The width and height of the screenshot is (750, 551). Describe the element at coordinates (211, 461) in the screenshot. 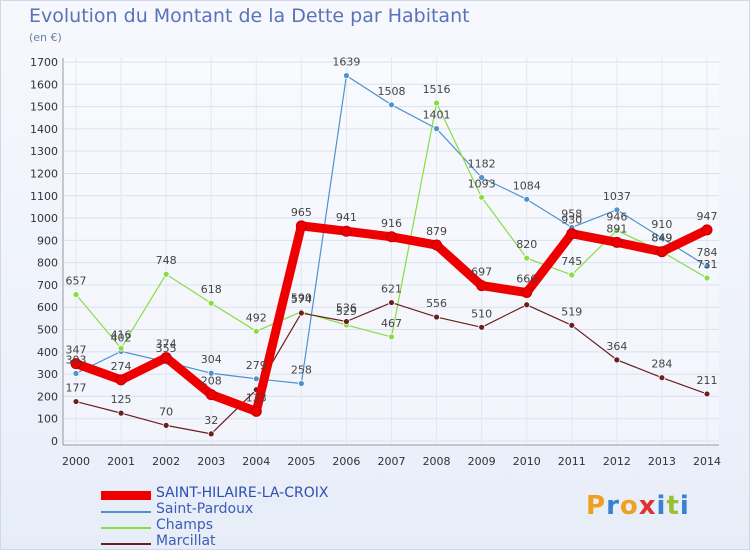

I see `x-tick-label: 2003` at that location.